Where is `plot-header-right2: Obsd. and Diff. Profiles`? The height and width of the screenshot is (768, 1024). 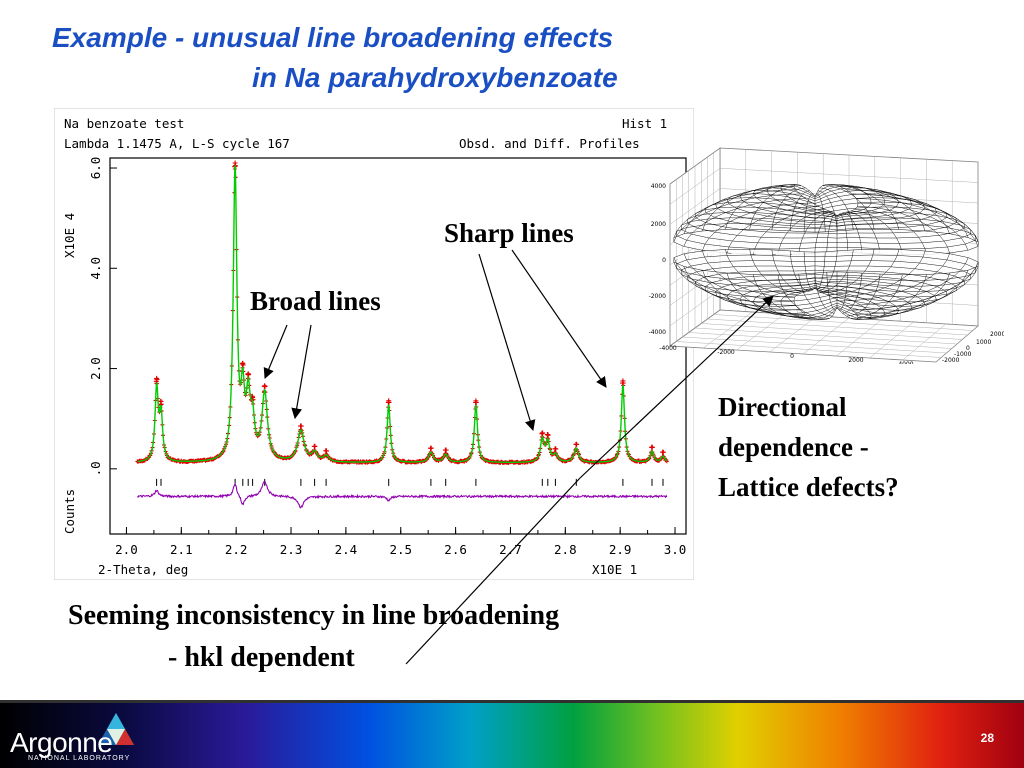 plot-header-right2: Obsd. and Diff. Profiles is located at coordinates (549, 143).